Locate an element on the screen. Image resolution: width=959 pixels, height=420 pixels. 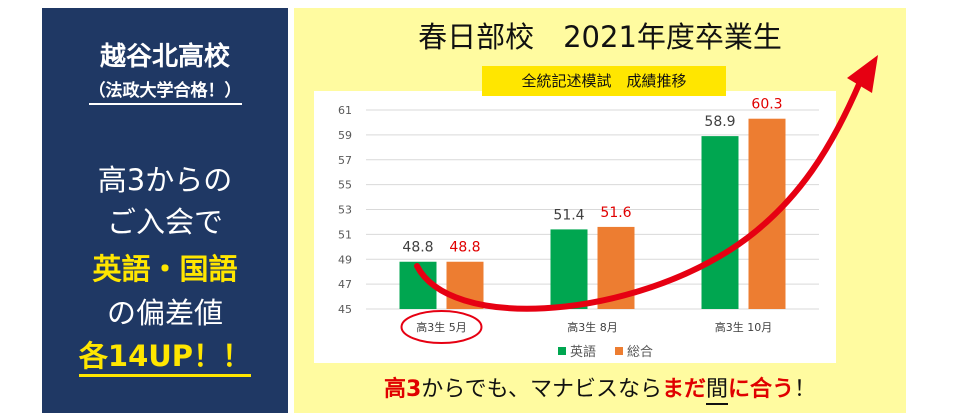
page-title: 春日部校 2021年度卒業生 is located at coordinates (600, 37).